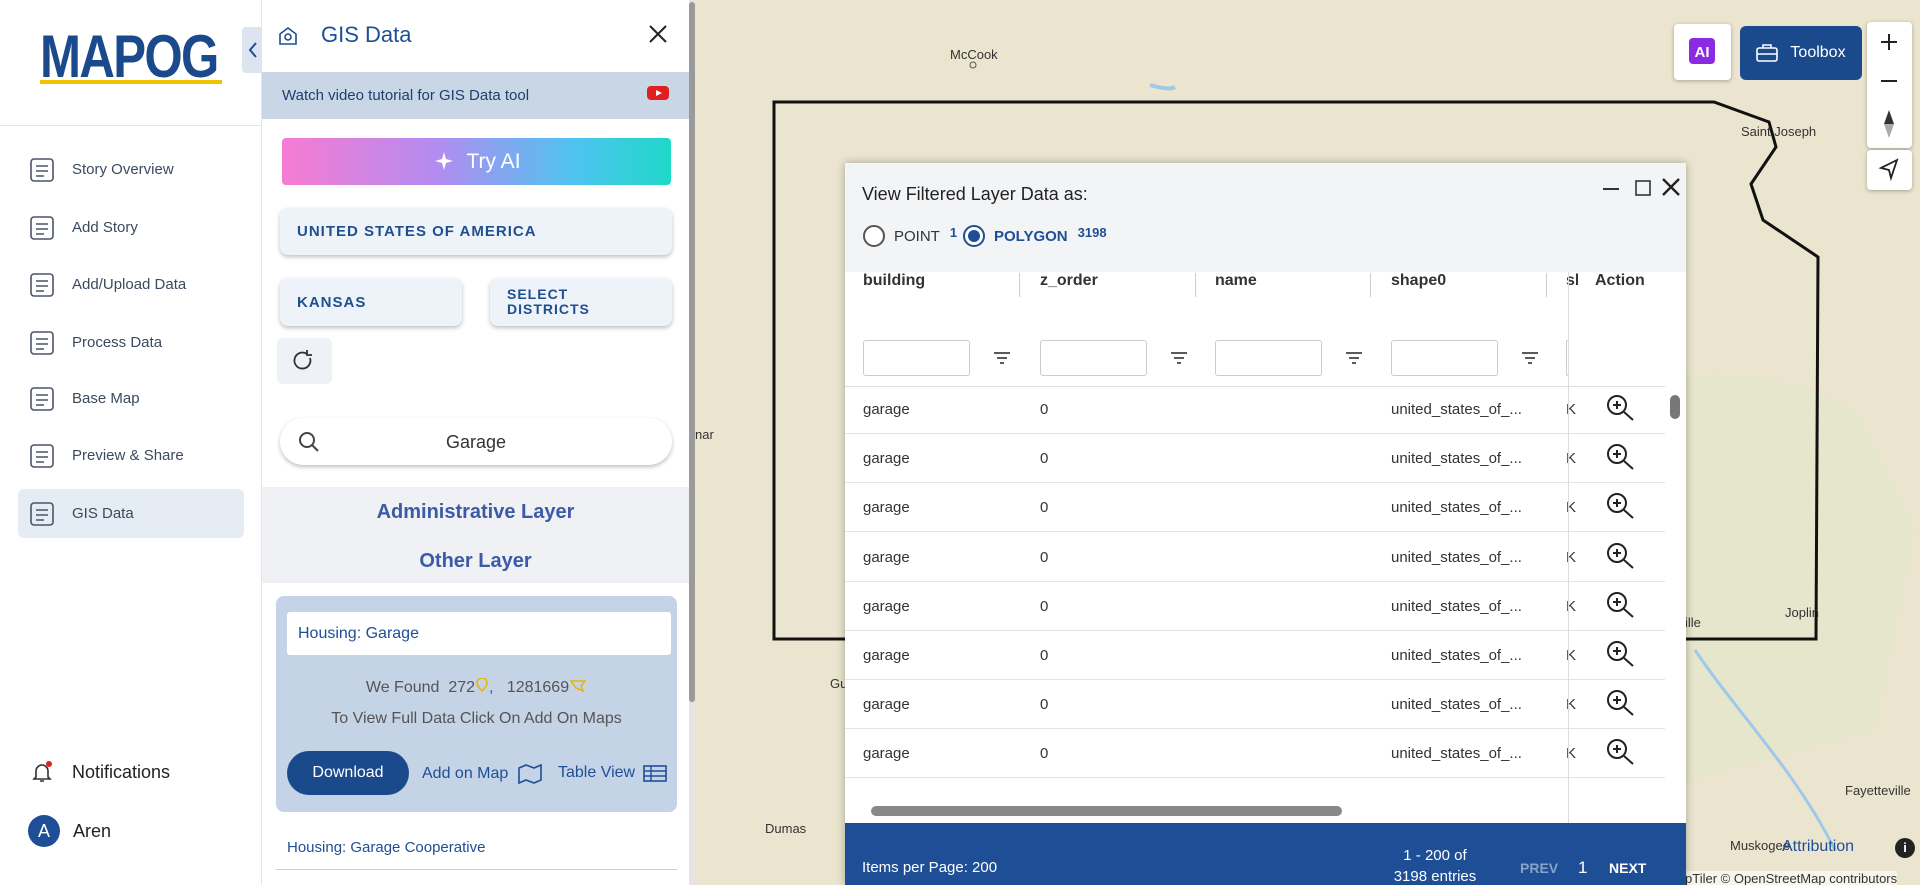 The width and height of the screenshot is (1920, 885). What do you see at coordinates (1106, 811) in the screenshot?
I see `h-scroll-thumb` at bounding box center [1106, 811].